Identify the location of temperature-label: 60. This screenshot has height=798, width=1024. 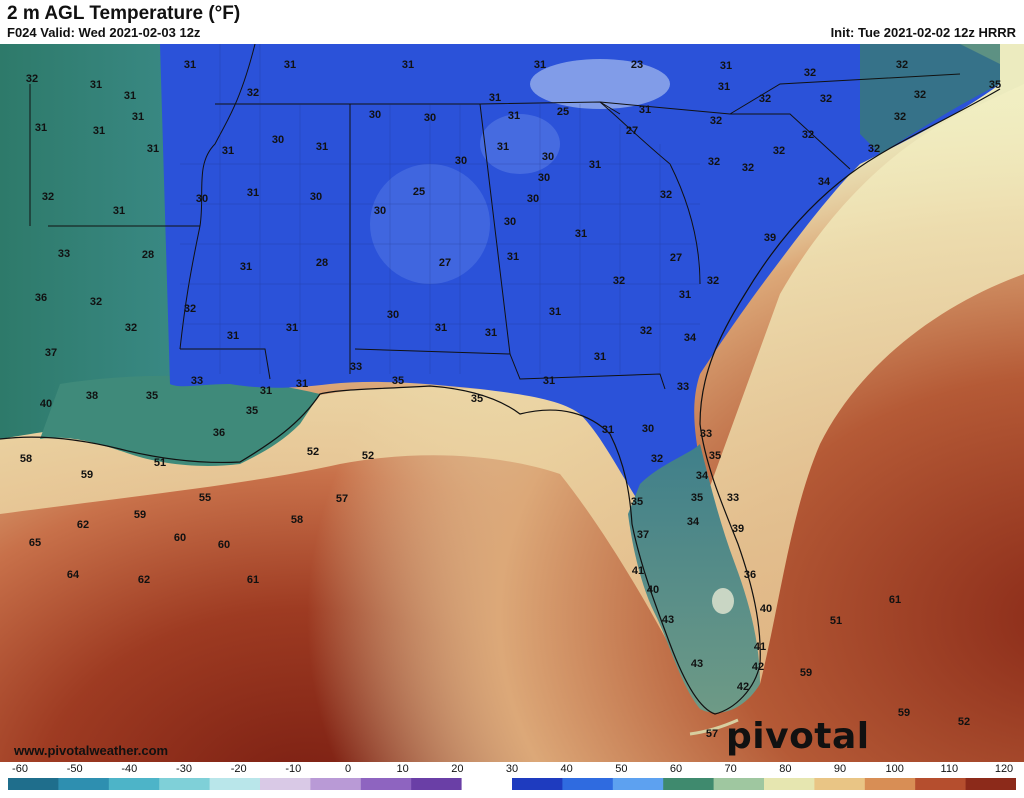
(224, 545).